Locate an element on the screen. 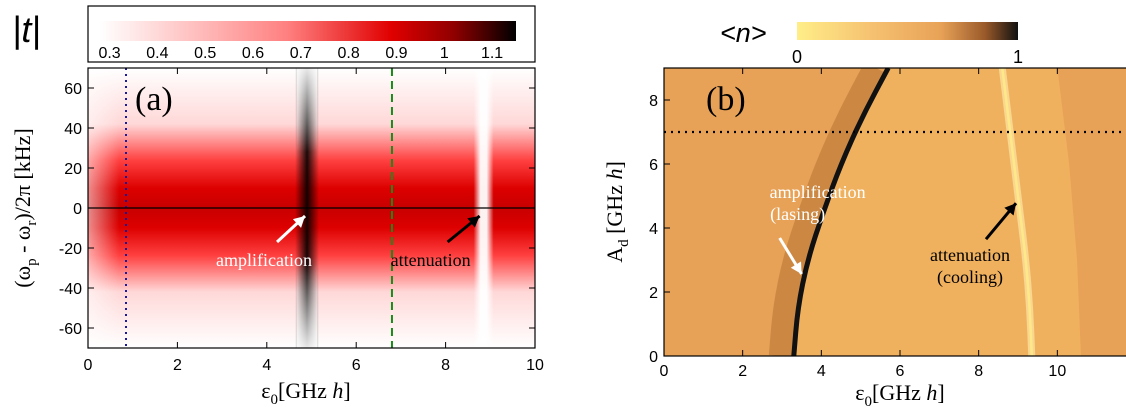 The image size is (1126, 407). colorbar-a-tick-label: 0.6 is located at coordinates (253, 53).